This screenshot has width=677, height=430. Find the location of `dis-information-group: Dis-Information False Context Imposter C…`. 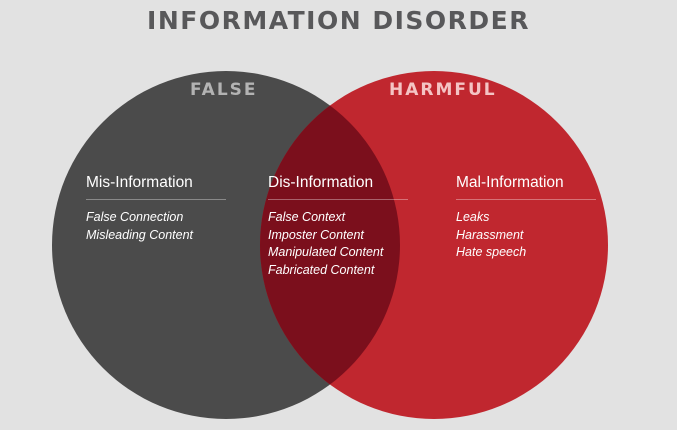

dis-information-group: Dis-Information False Context Imposter C… is located at coordinates (338, 226).